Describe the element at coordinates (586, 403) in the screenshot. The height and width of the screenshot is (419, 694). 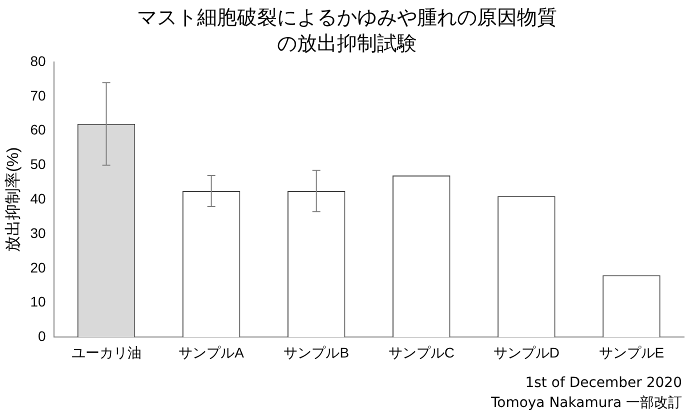
I see `text: Tomoya Nakamura 一部改訂` at that location.